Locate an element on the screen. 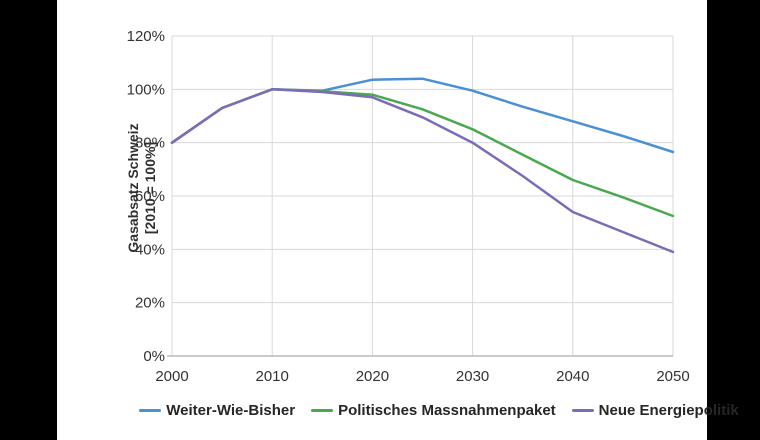 The image size is (760, 440). y-tick-label: 60% is located at coordinates (150, 196).